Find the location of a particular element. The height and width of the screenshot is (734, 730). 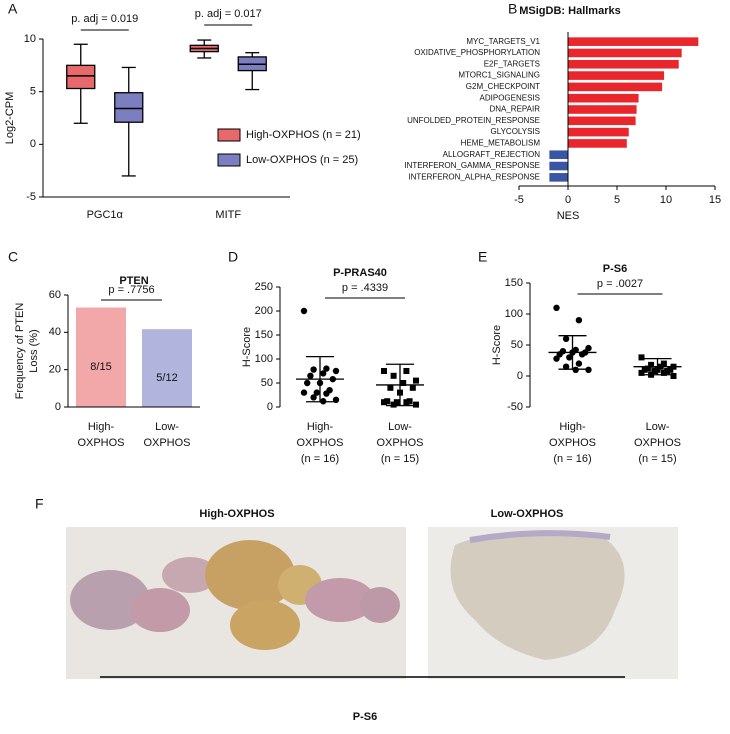

image-title: Low-OXPHOS is located at coordinates (527, 514).